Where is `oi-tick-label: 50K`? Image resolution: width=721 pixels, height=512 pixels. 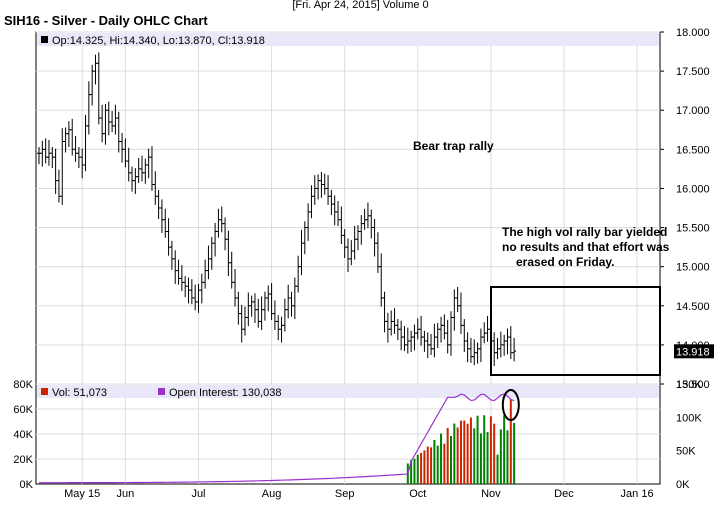 oi-tick-label: 50K is located at coordinates (686, 452).